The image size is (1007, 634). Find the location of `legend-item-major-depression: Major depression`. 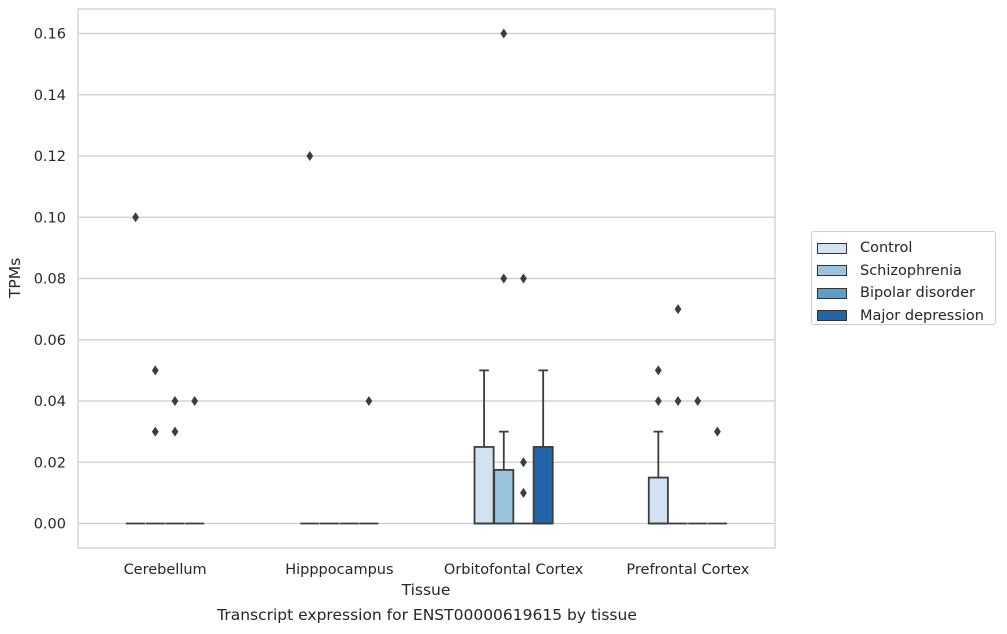

legend-item-major-depression: Major depression is located at coordinates (906, 316).